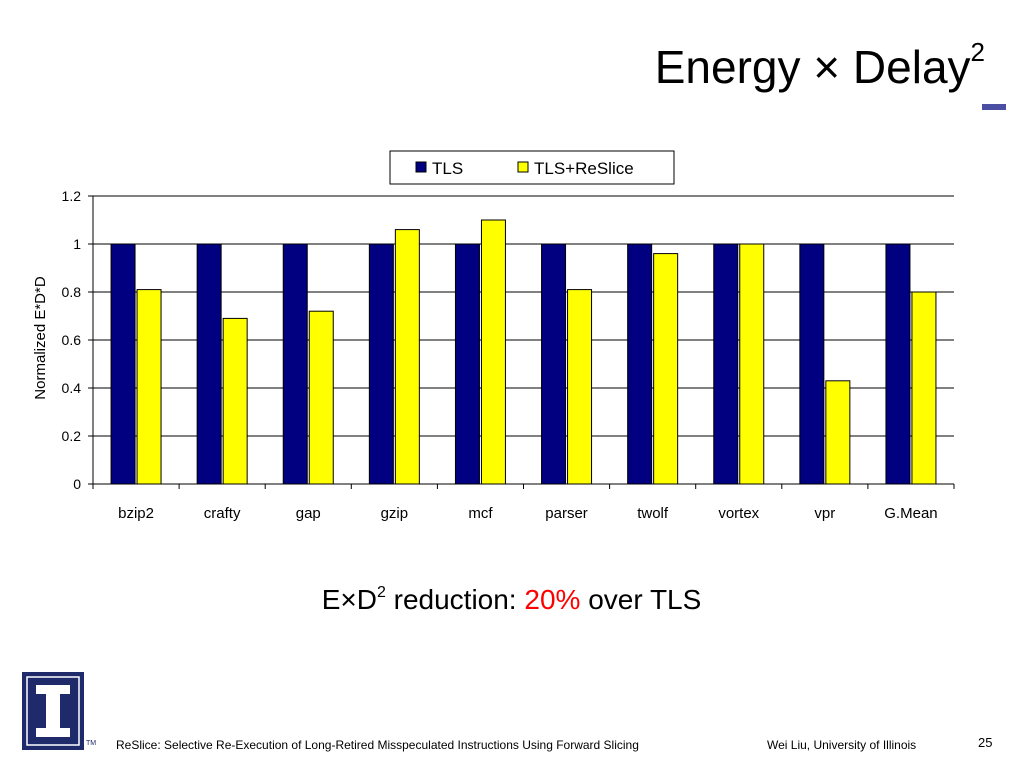  I want to click on x-tick-label: crafty, so click(222, 513).